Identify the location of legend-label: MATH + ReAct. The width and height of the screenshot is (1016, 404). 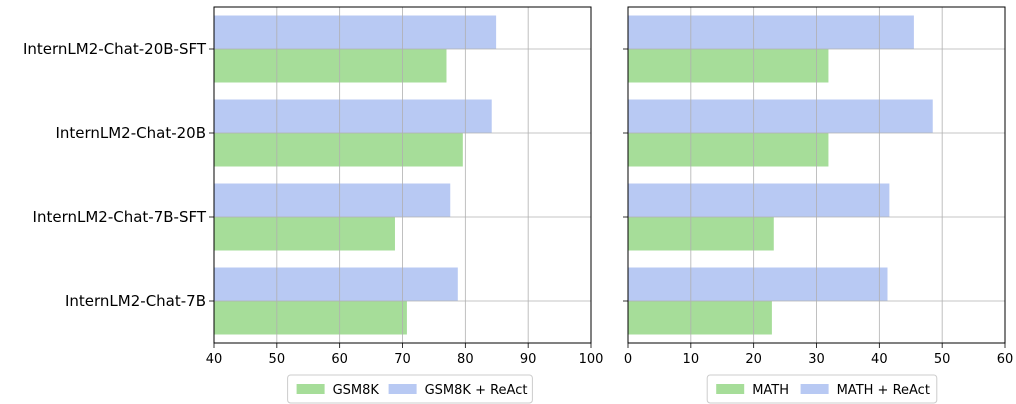
(883, 390).